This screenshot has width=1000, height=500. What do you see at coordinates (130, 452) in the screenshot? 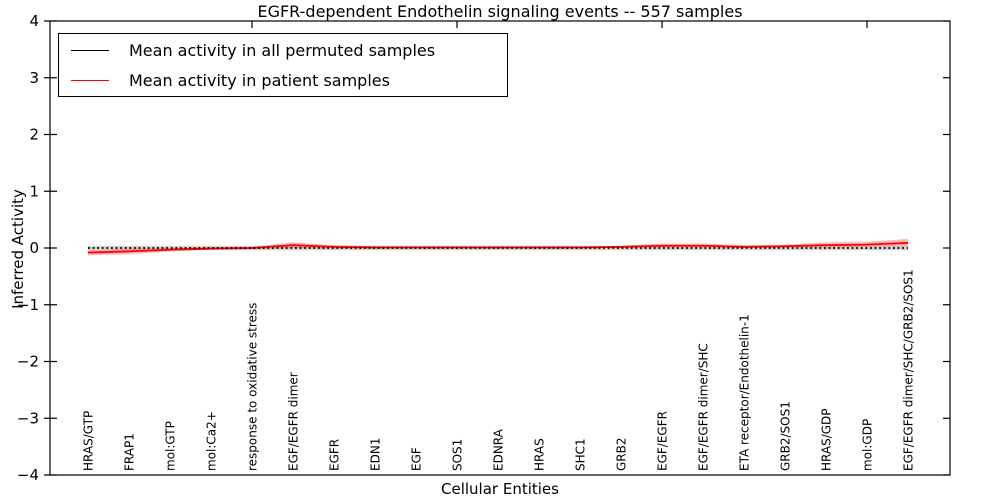
I see `x-category-label: FRAP1` at bounding box center [130, 452].